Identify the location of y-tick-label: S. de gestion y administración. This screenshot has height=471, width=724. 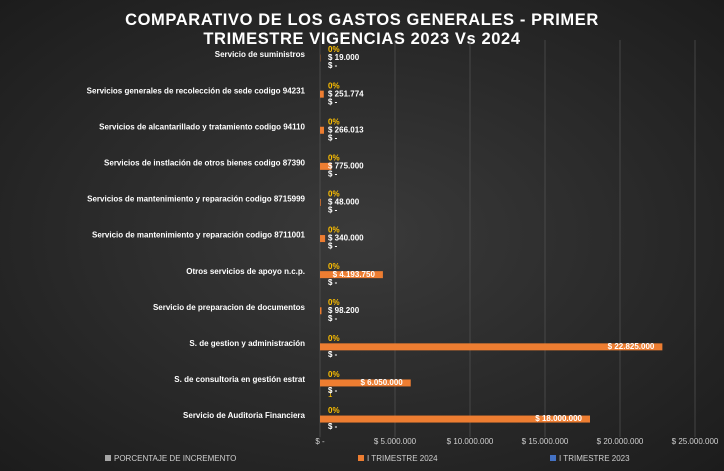
(247, 343).